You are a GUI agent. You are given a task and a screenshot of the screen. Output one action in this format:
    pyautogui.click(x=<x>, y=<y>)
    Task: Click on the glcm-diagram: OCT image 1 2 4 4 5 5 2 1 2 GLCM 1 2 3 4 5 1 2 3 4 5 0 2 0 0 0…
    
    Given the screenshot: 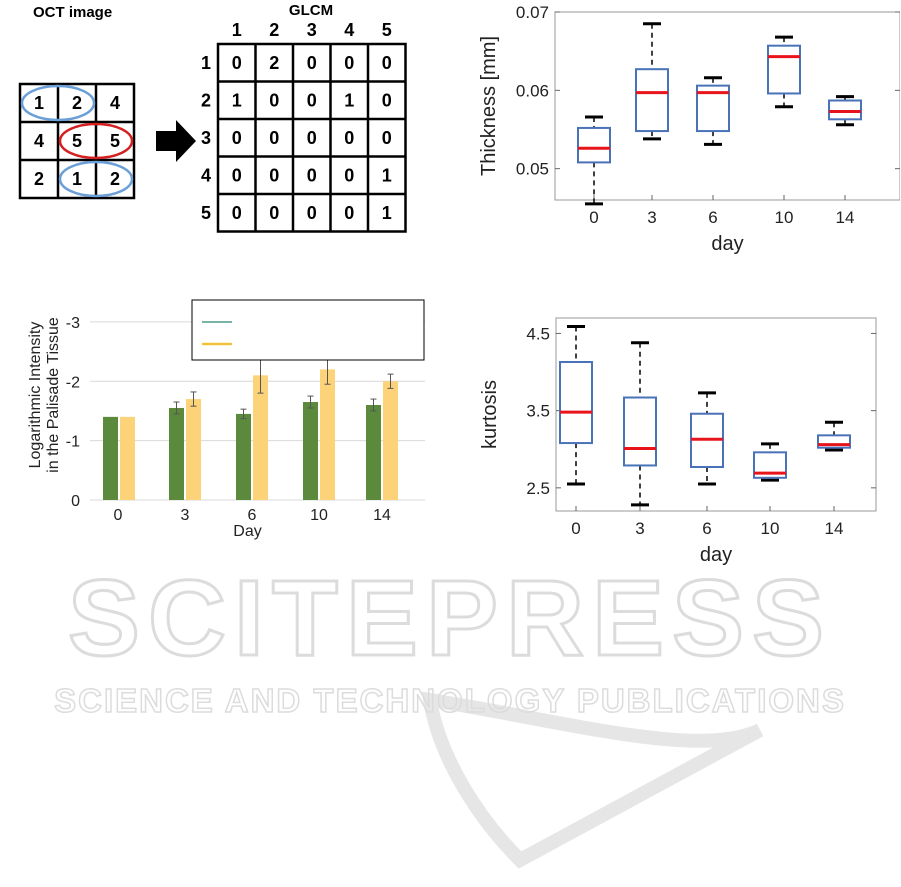 What is the action you would take?
    pyautogui.click(x=212, y=117)
    